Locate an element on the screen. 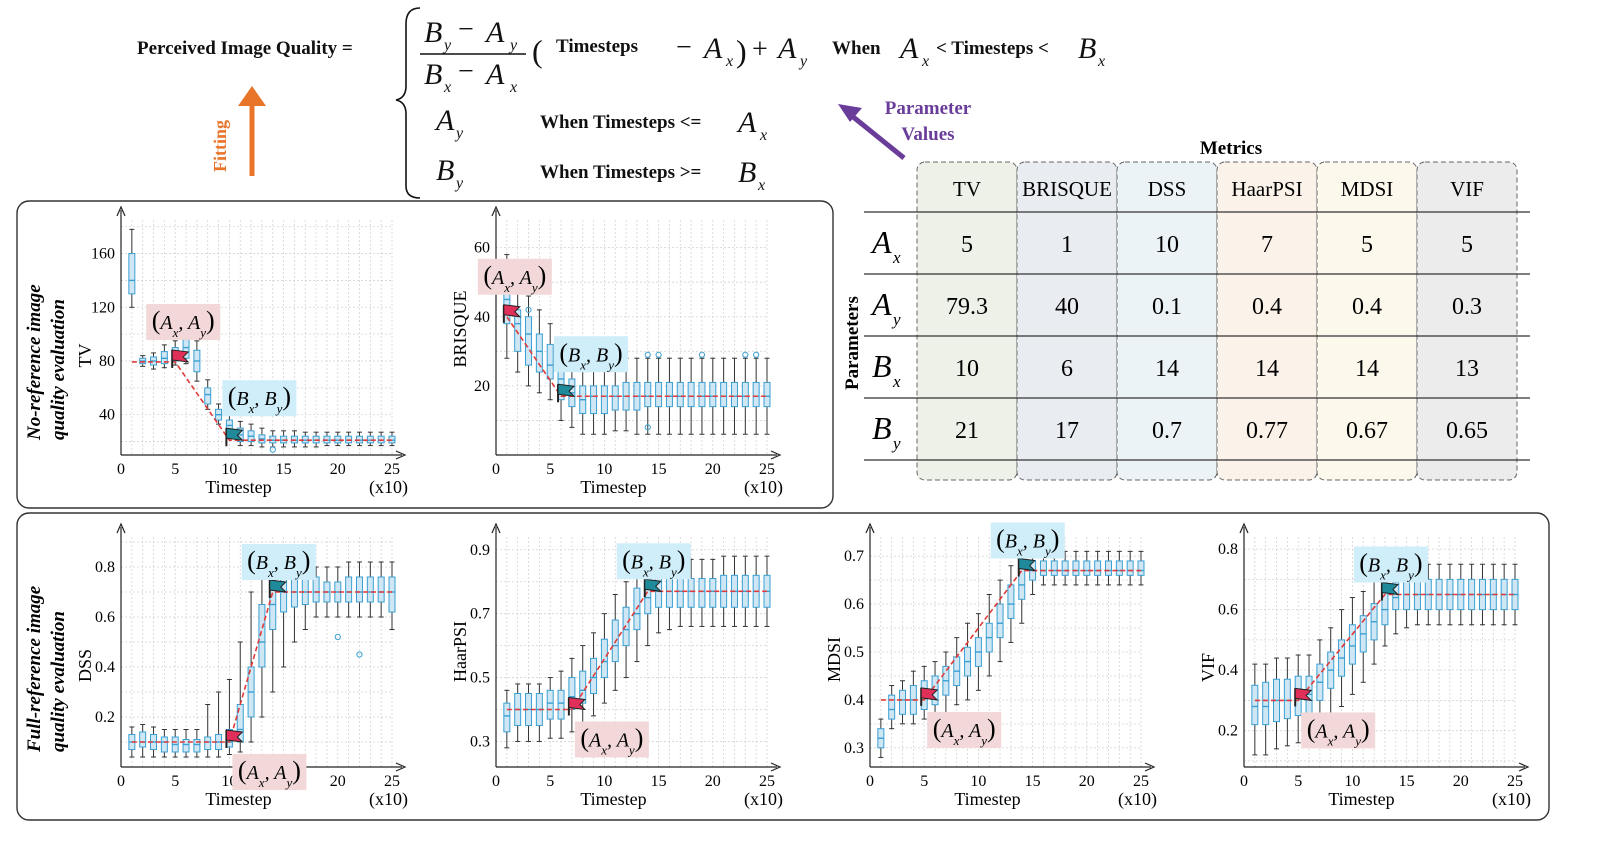 Image resolution: width=1608 pixels, height=856 pixels. param-arrow-head is located at coordinates (850, 113).